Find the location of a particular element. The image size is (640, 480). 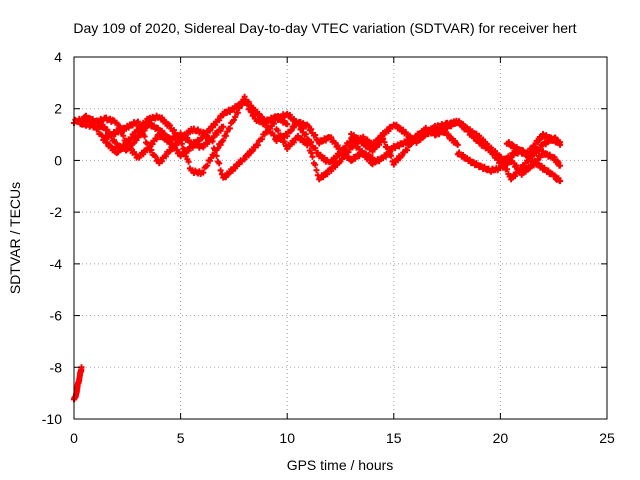

y-tick-label: 0 is located at coordinates (58, 160).